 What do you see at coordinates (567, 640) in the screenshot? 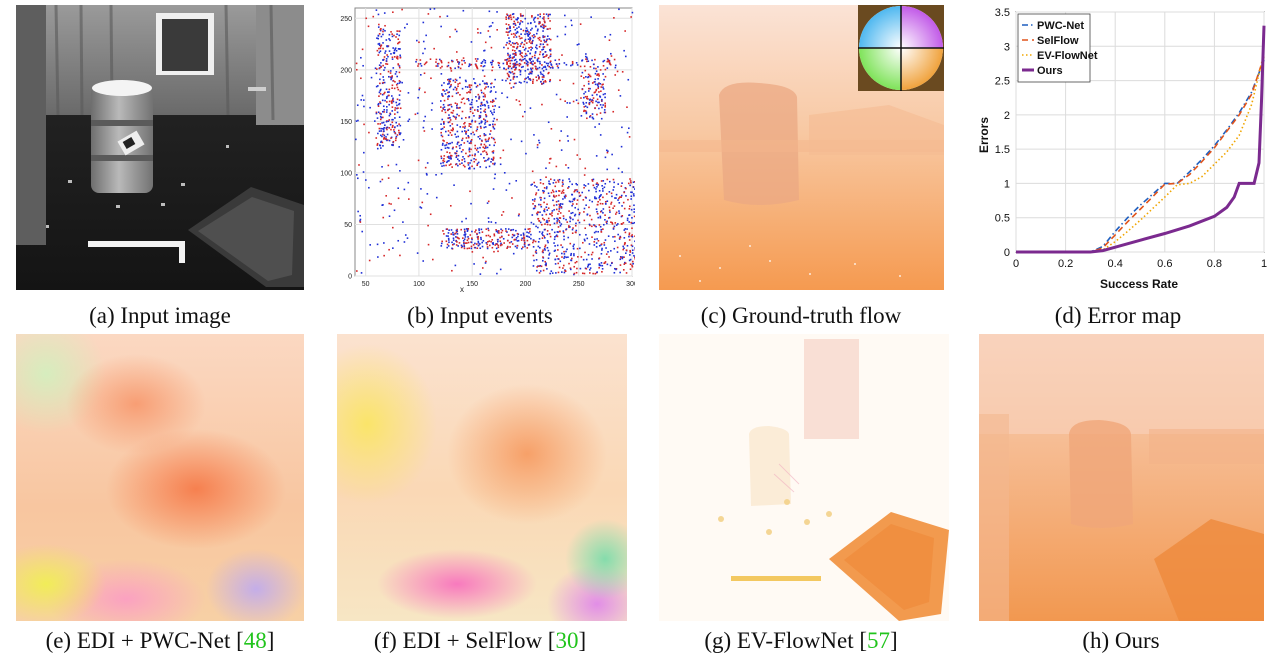
I see `citation-30: 30` at bounding box center [567, 640].